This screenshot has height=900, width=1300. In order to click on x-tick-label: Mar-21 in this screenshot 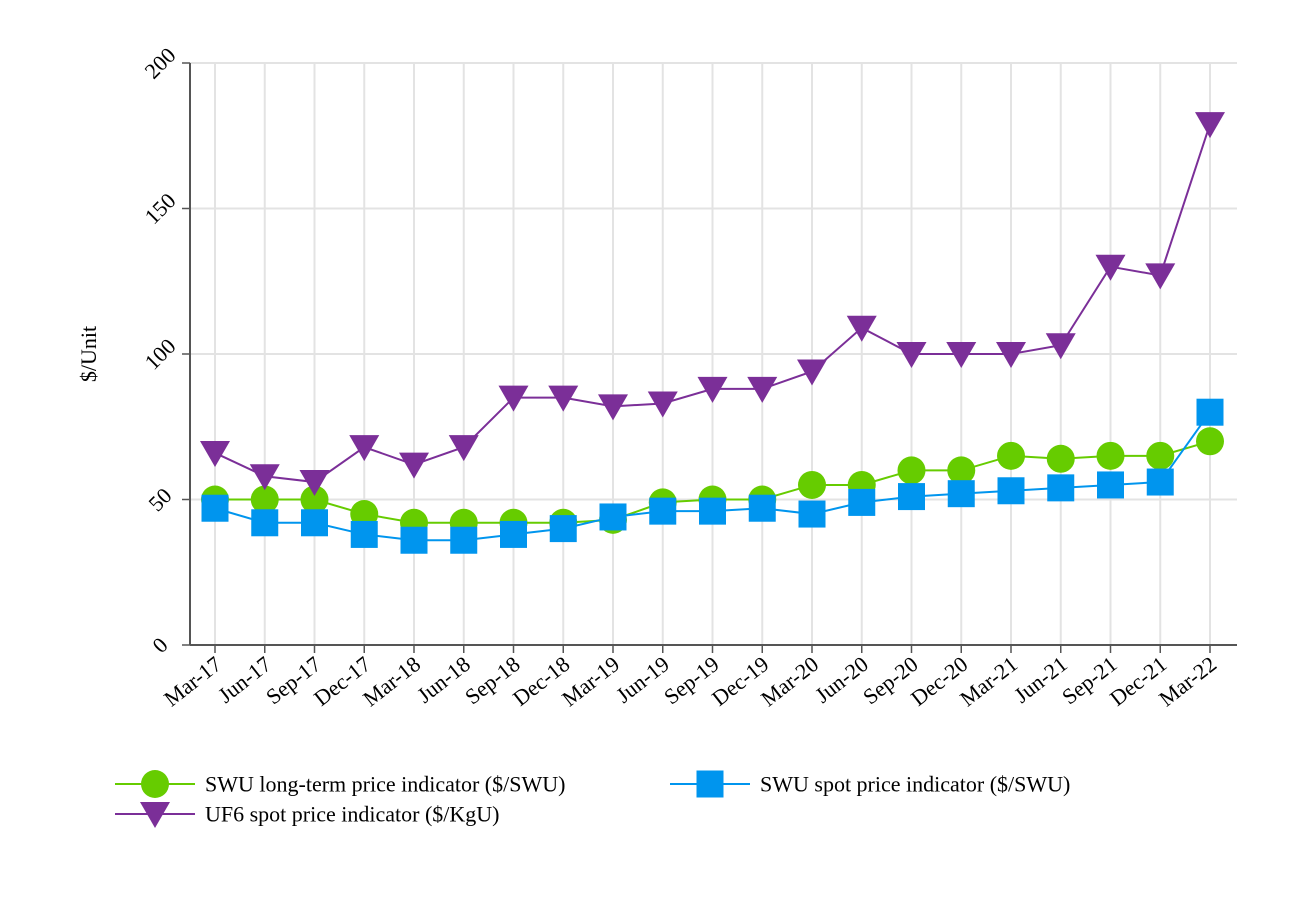, I will do `click(988, 681)`.